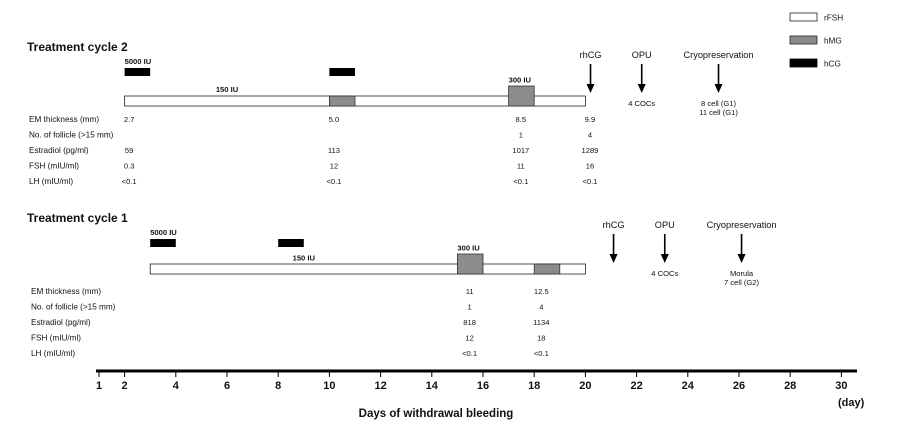 This screenshot has width=900, height=447. What do you see at coordinates (803, 63) in the screenshot?
I see `legend-swatch-hcg` at bounding box center [803, 63].